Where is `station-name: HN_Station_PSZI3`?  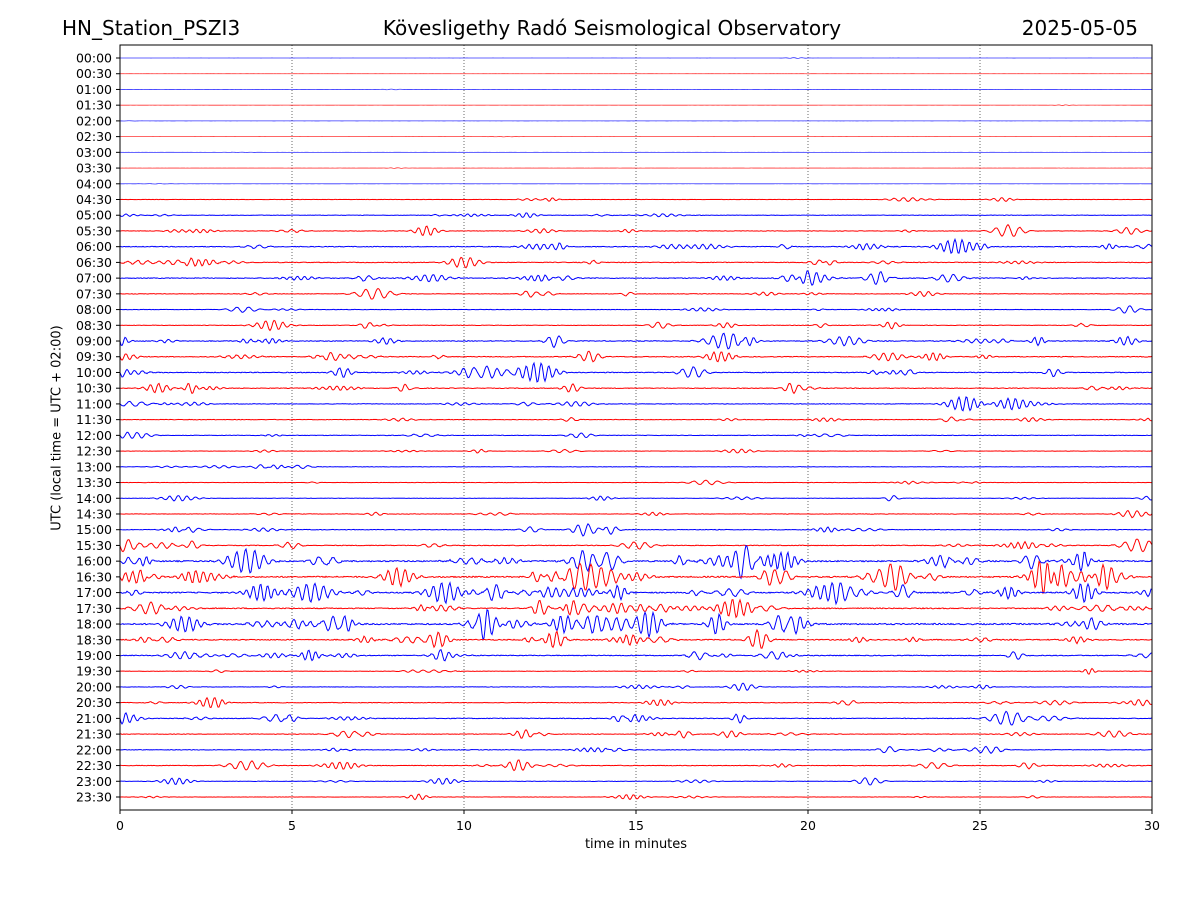
station-name: HN_Station_PSZI3 is located at coordinates (151, 28).